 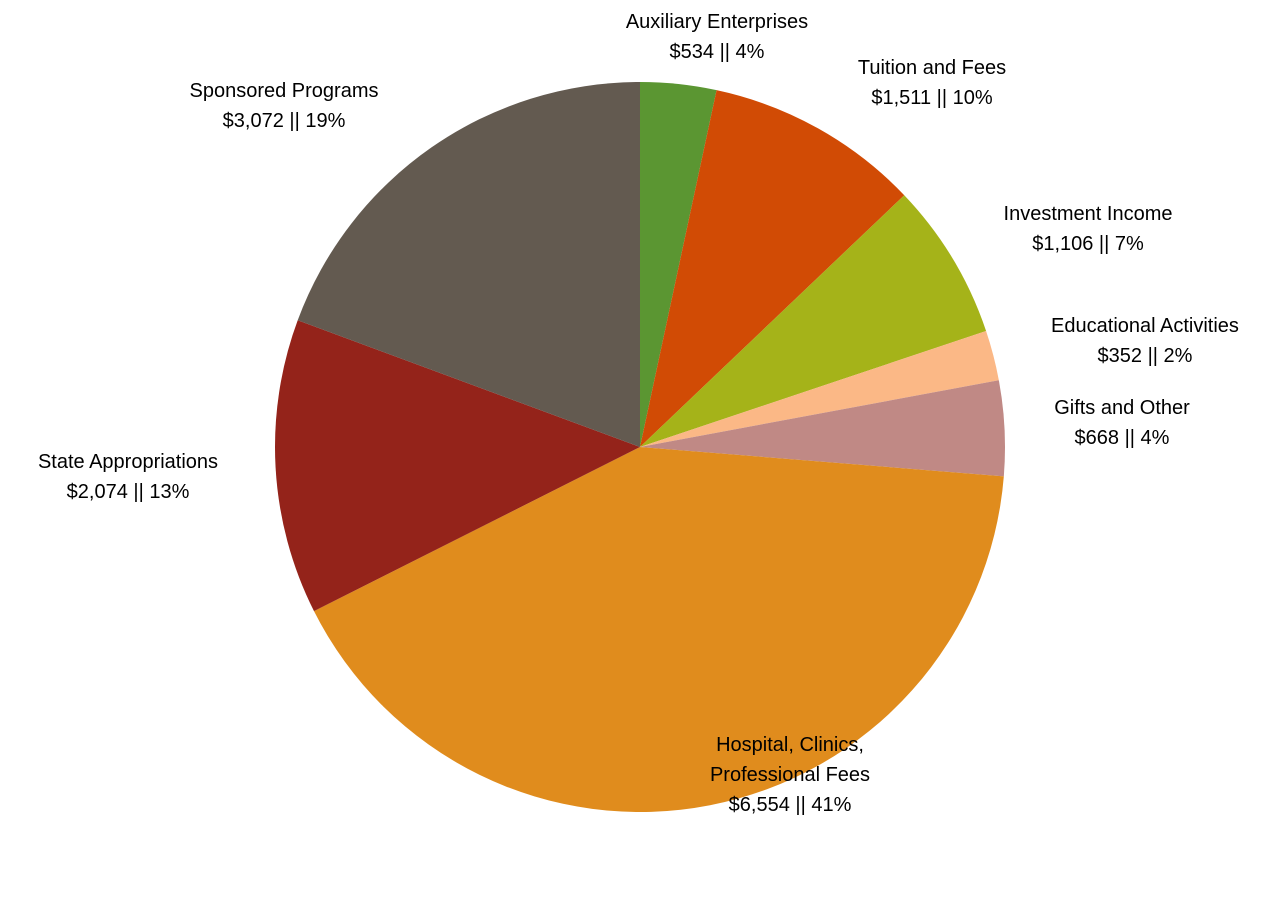 What do you see at coordinates (790, 805) in the screenshot?
I see `value-label: $6,554 || 41%` at bounding box center [790, 805].